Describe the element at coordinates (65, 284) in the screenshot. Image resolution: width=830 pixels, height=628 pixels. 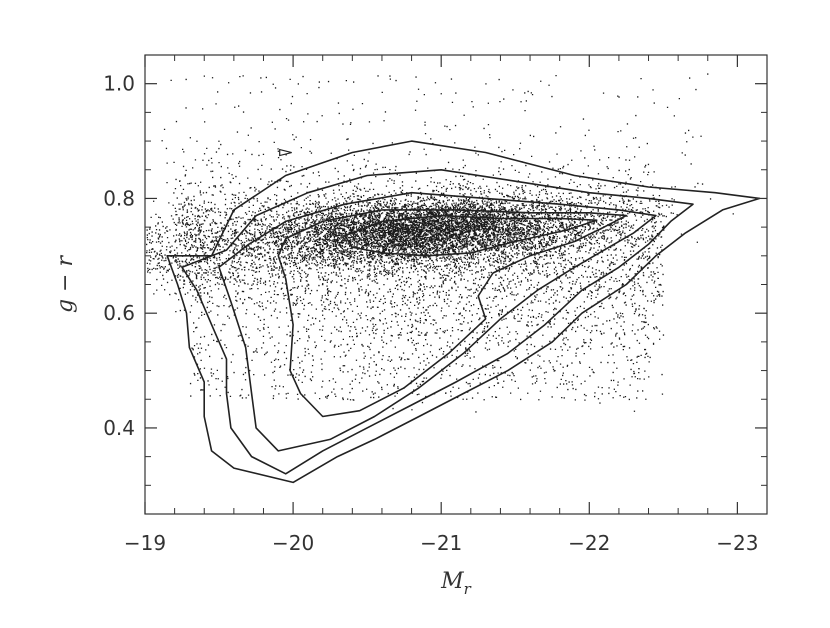
I see `y-axis-title: g − r` at that location.